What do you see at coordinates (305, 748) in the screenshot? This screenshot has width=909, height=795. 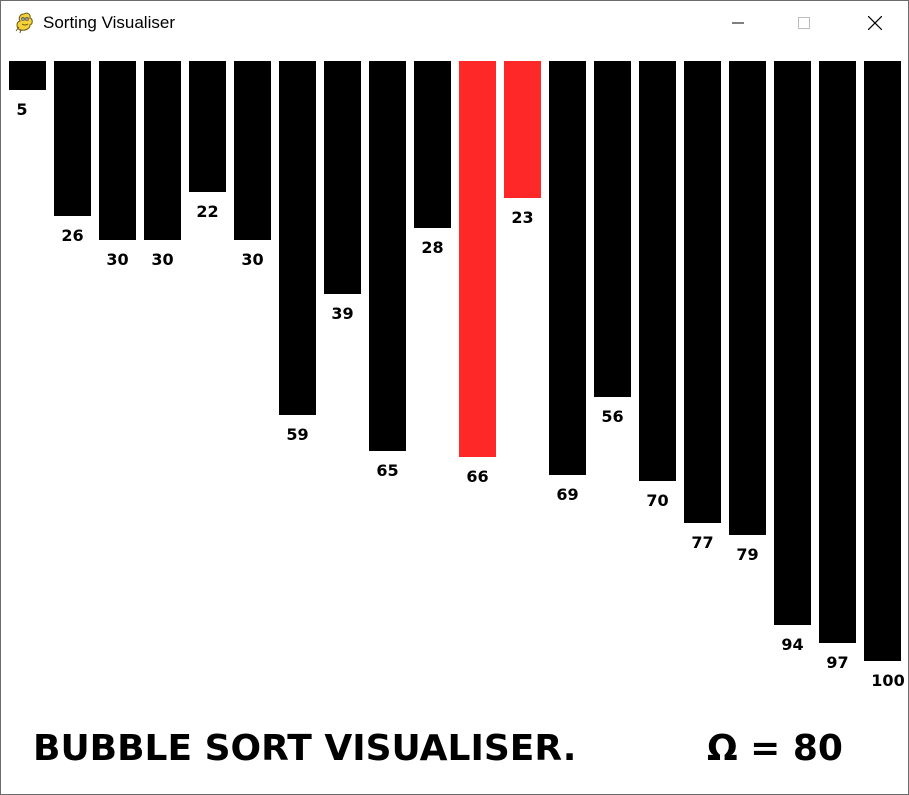 I see `algorithm-title: BUBBLE SORT VISUALISER.` at bounding box center [305, 748].